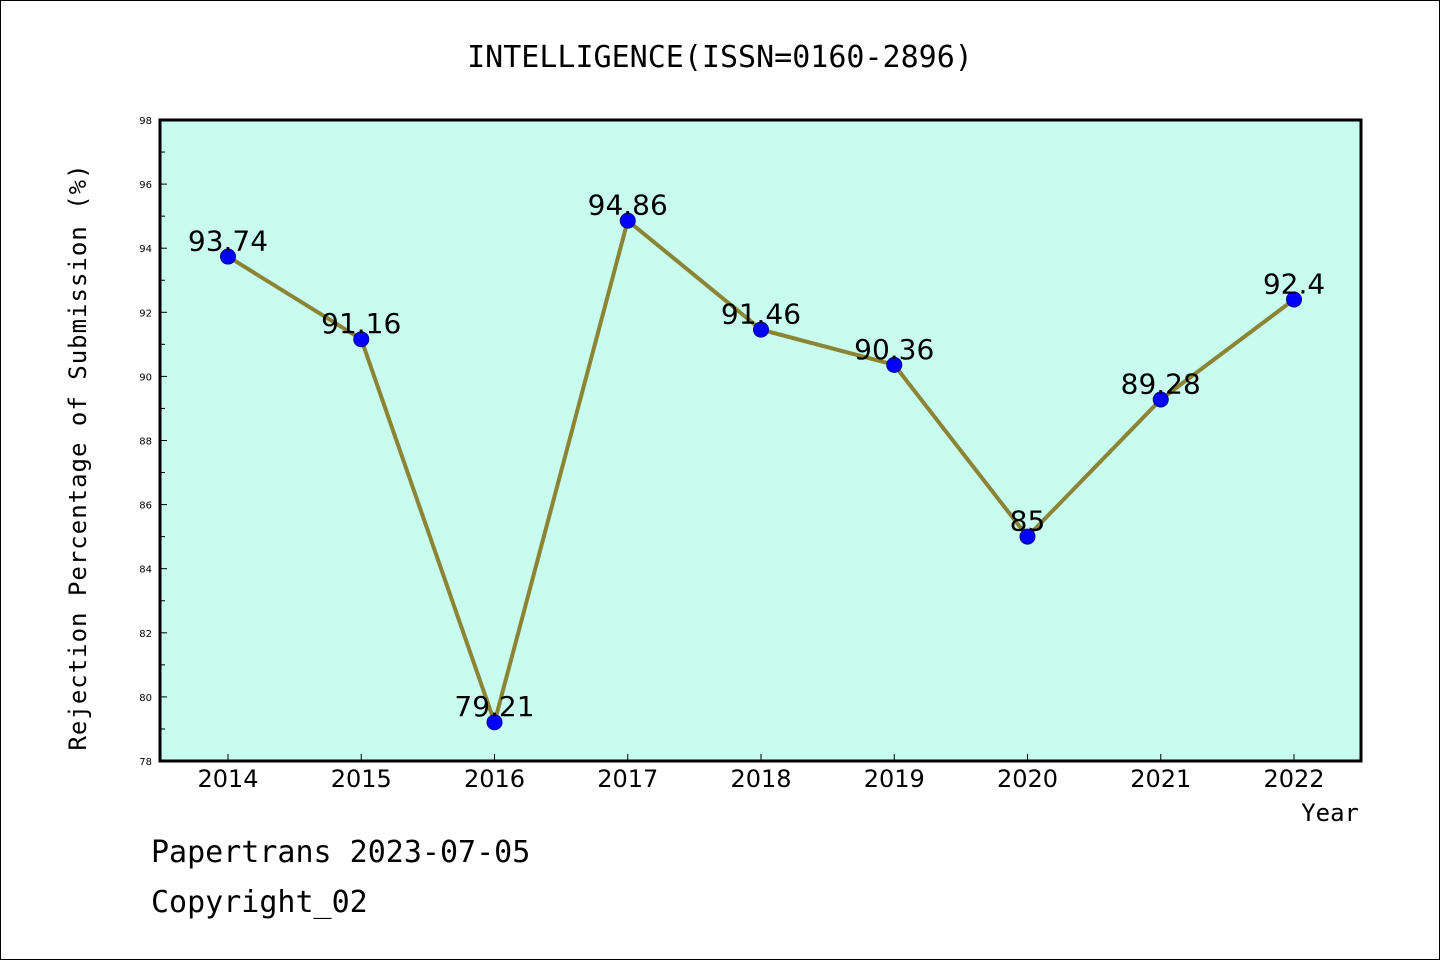 The height and width of the screenshot is (960, 1440). What do you see at coordinates (145, 570) in the screenshot?
I see `y-tick-label: 84` at bounding box center [145, 570].